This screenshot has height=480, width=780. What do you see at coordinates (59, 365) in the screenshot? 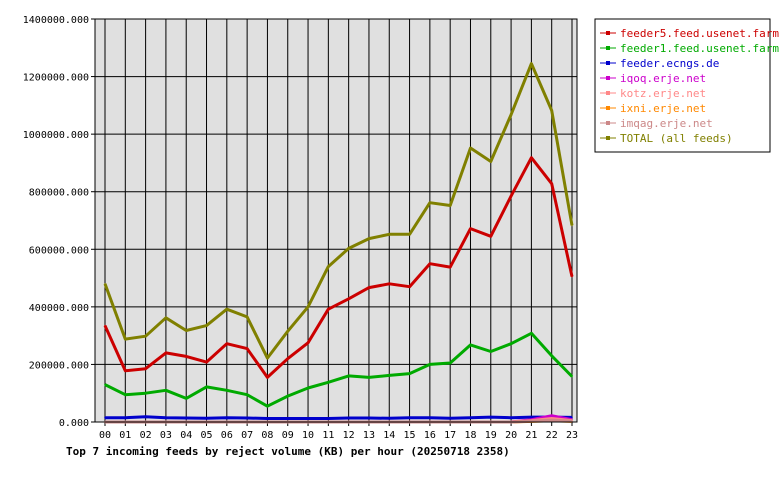
I see `y-tick-label: 200000.000` at bounding box center [59, 365].